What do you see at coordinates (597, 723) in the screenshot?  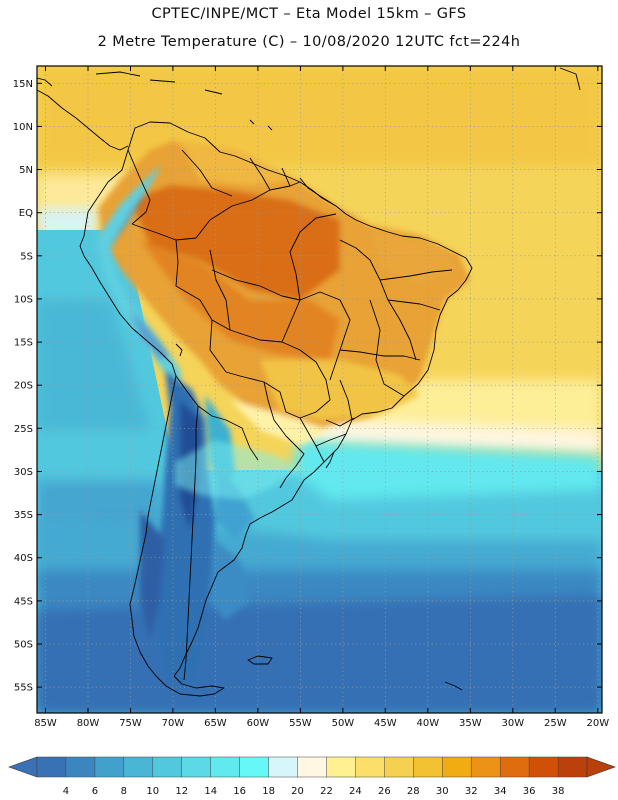 I see `lon-tick-label: 20W` at bounding box center [597, 723].